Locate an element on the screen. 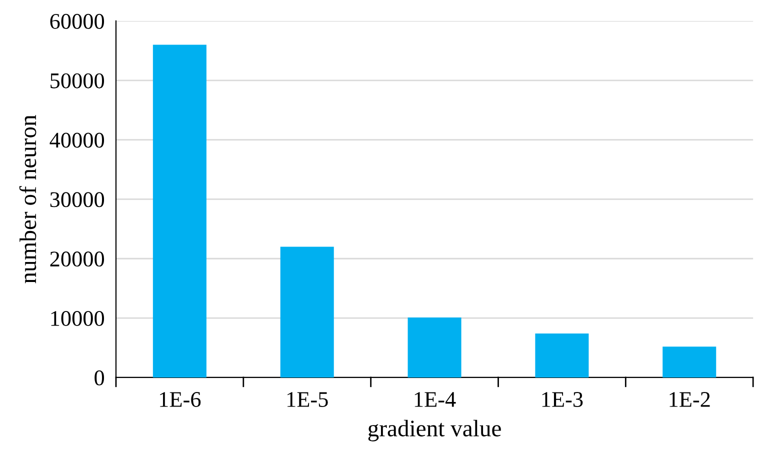 The width and height of the screenshot is (763, 466). y-tick-label: 0 is located at coordinates (99, 378).